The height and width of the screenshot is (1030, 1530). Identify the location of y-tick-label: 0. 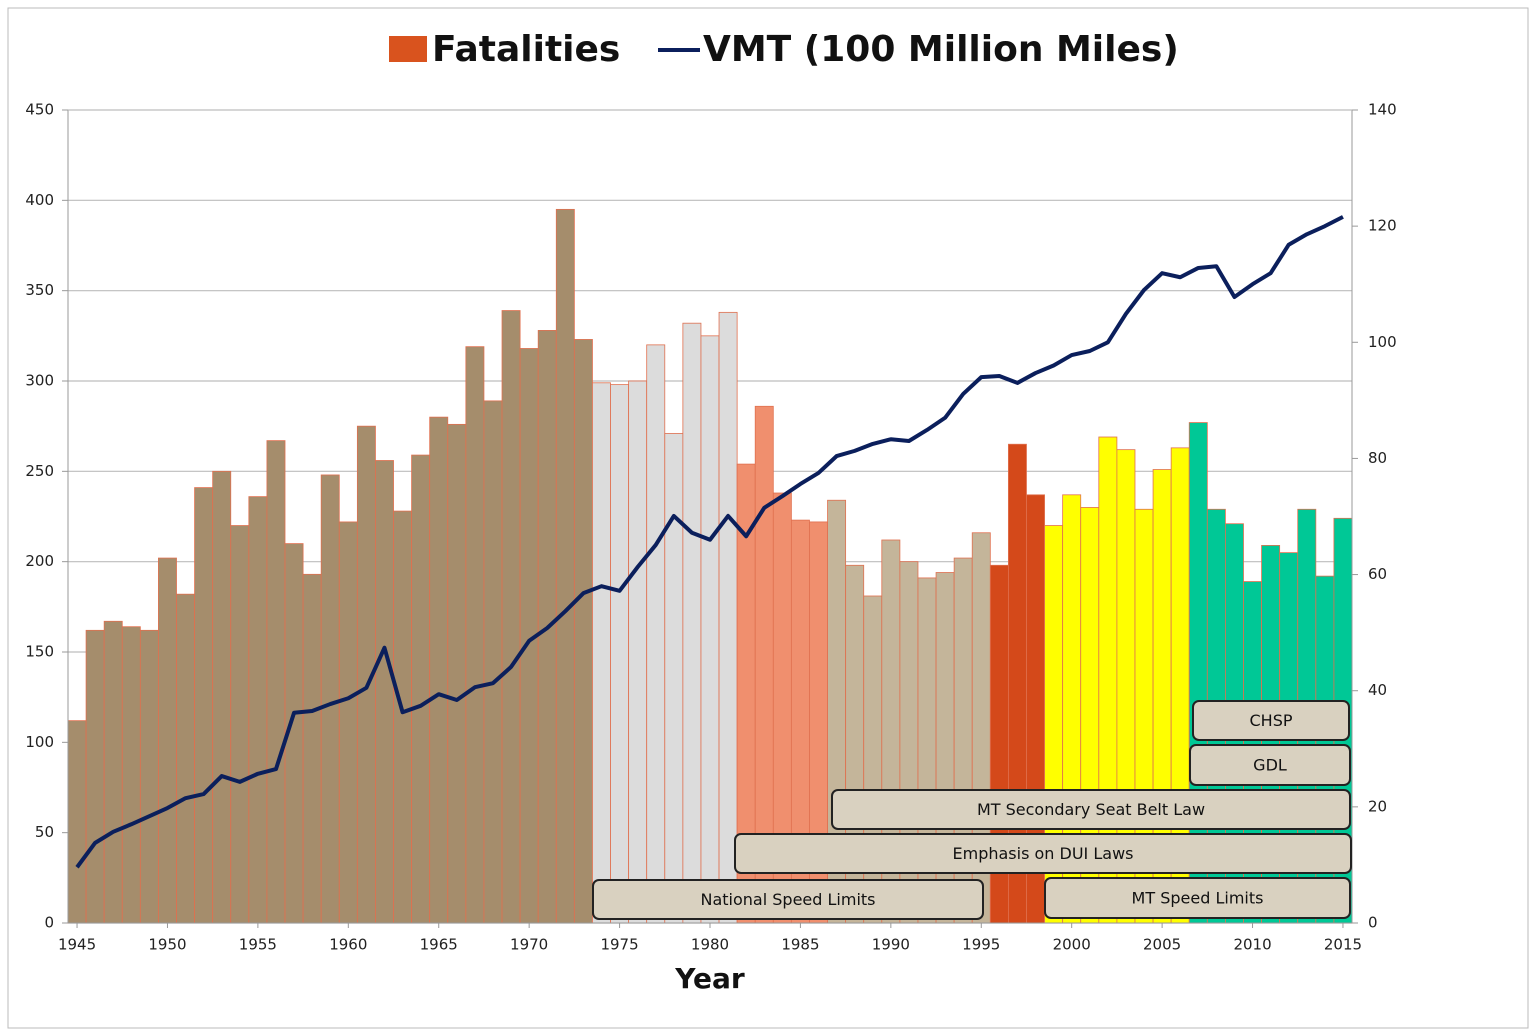
(49, 923).